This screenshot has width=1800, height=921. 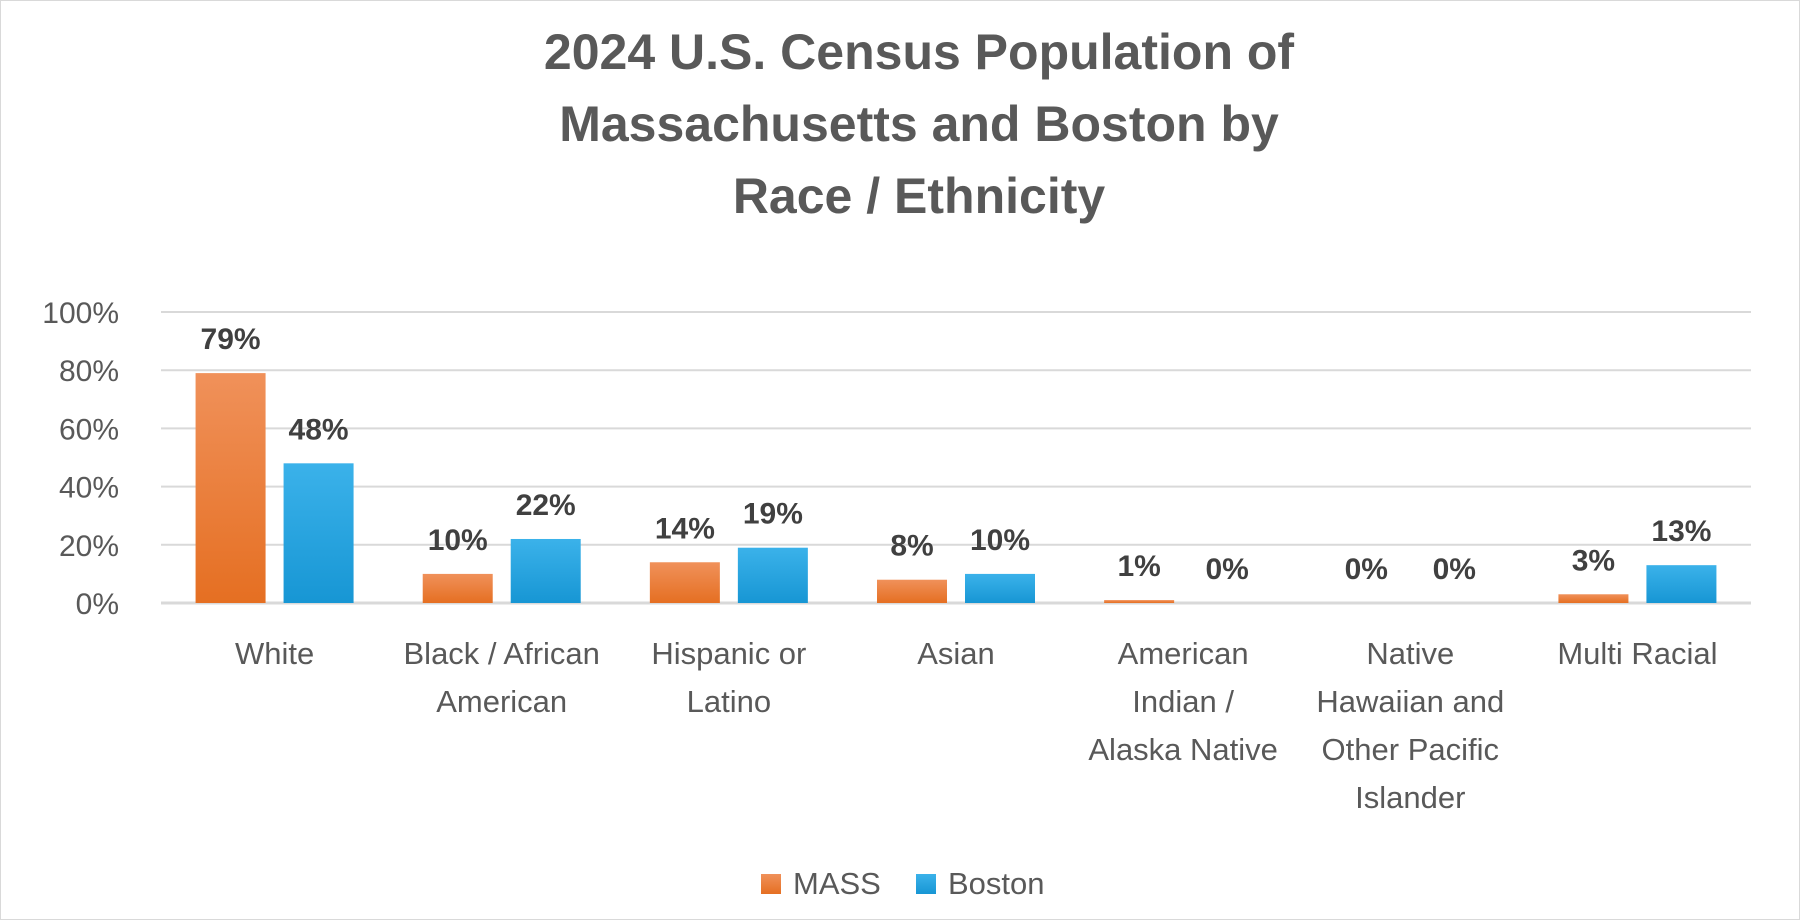 I want to click on x-category-label-line: Multi Racial, so click(x=1637, y=653).